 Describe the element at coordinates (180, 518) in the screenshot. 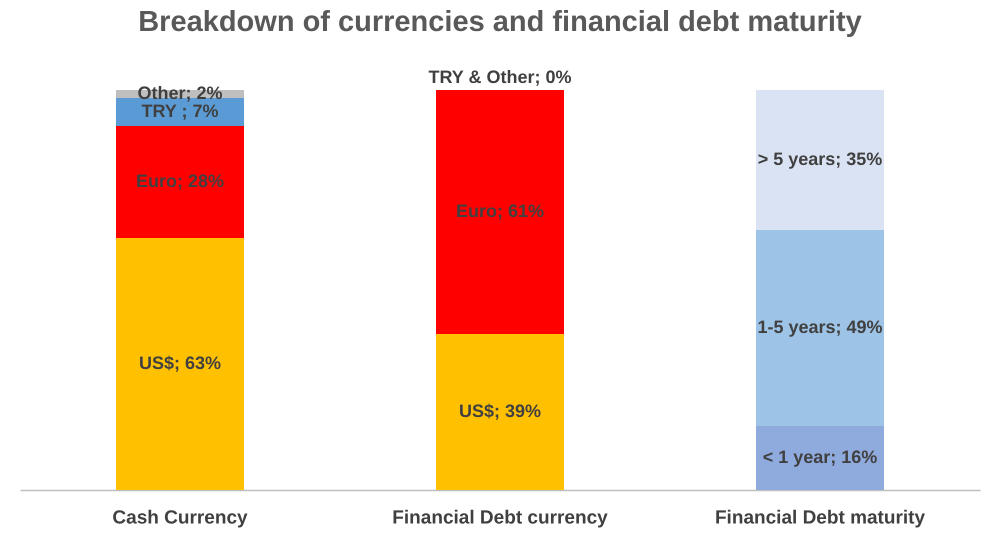

I see `x-tick-label: Cash Currency` at that location.